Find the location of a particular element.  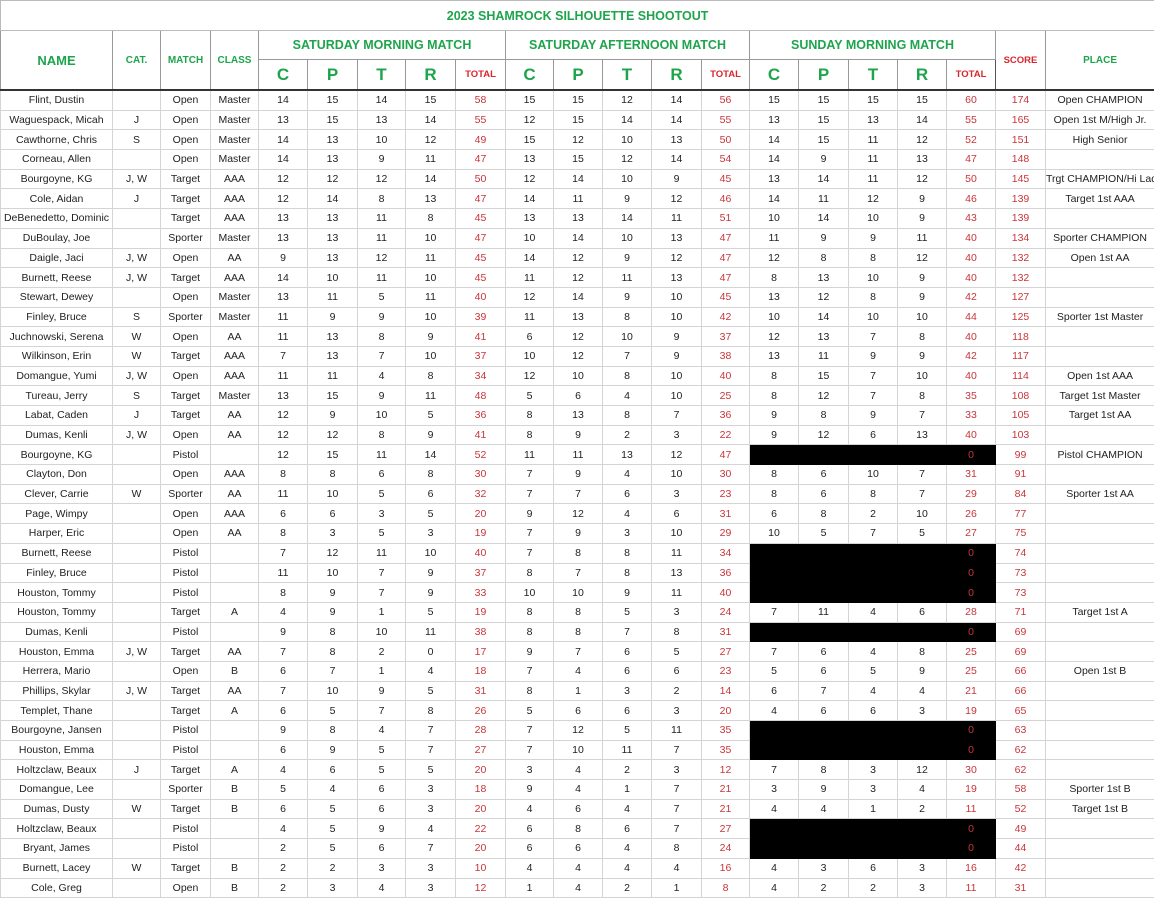

cell-sun-t: 2 is located at coordinates (873, 514).